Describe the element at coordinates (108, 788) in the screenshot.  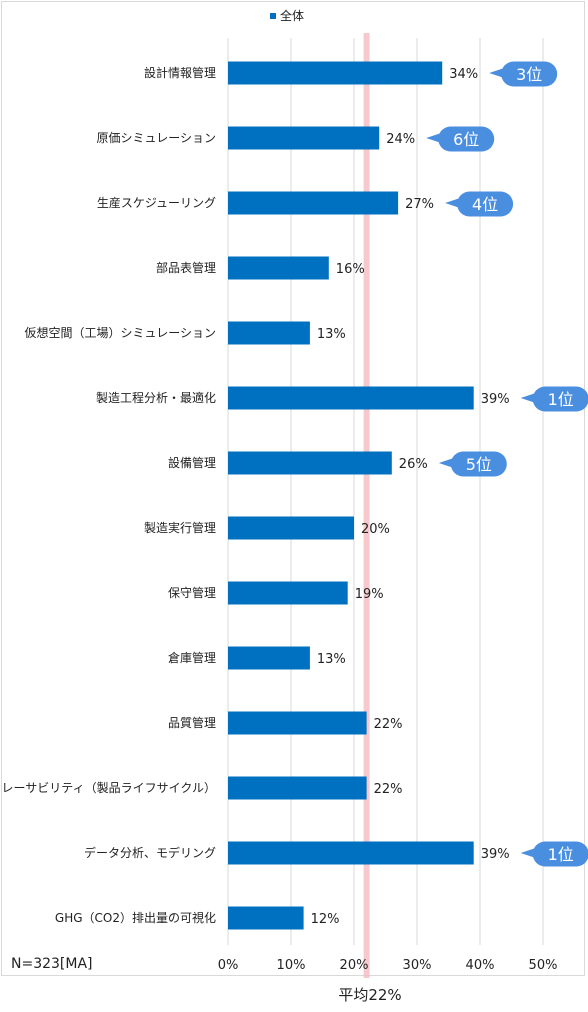
I see `category-label: トレーサビリティ（製品ライフサイクル）` at that location.